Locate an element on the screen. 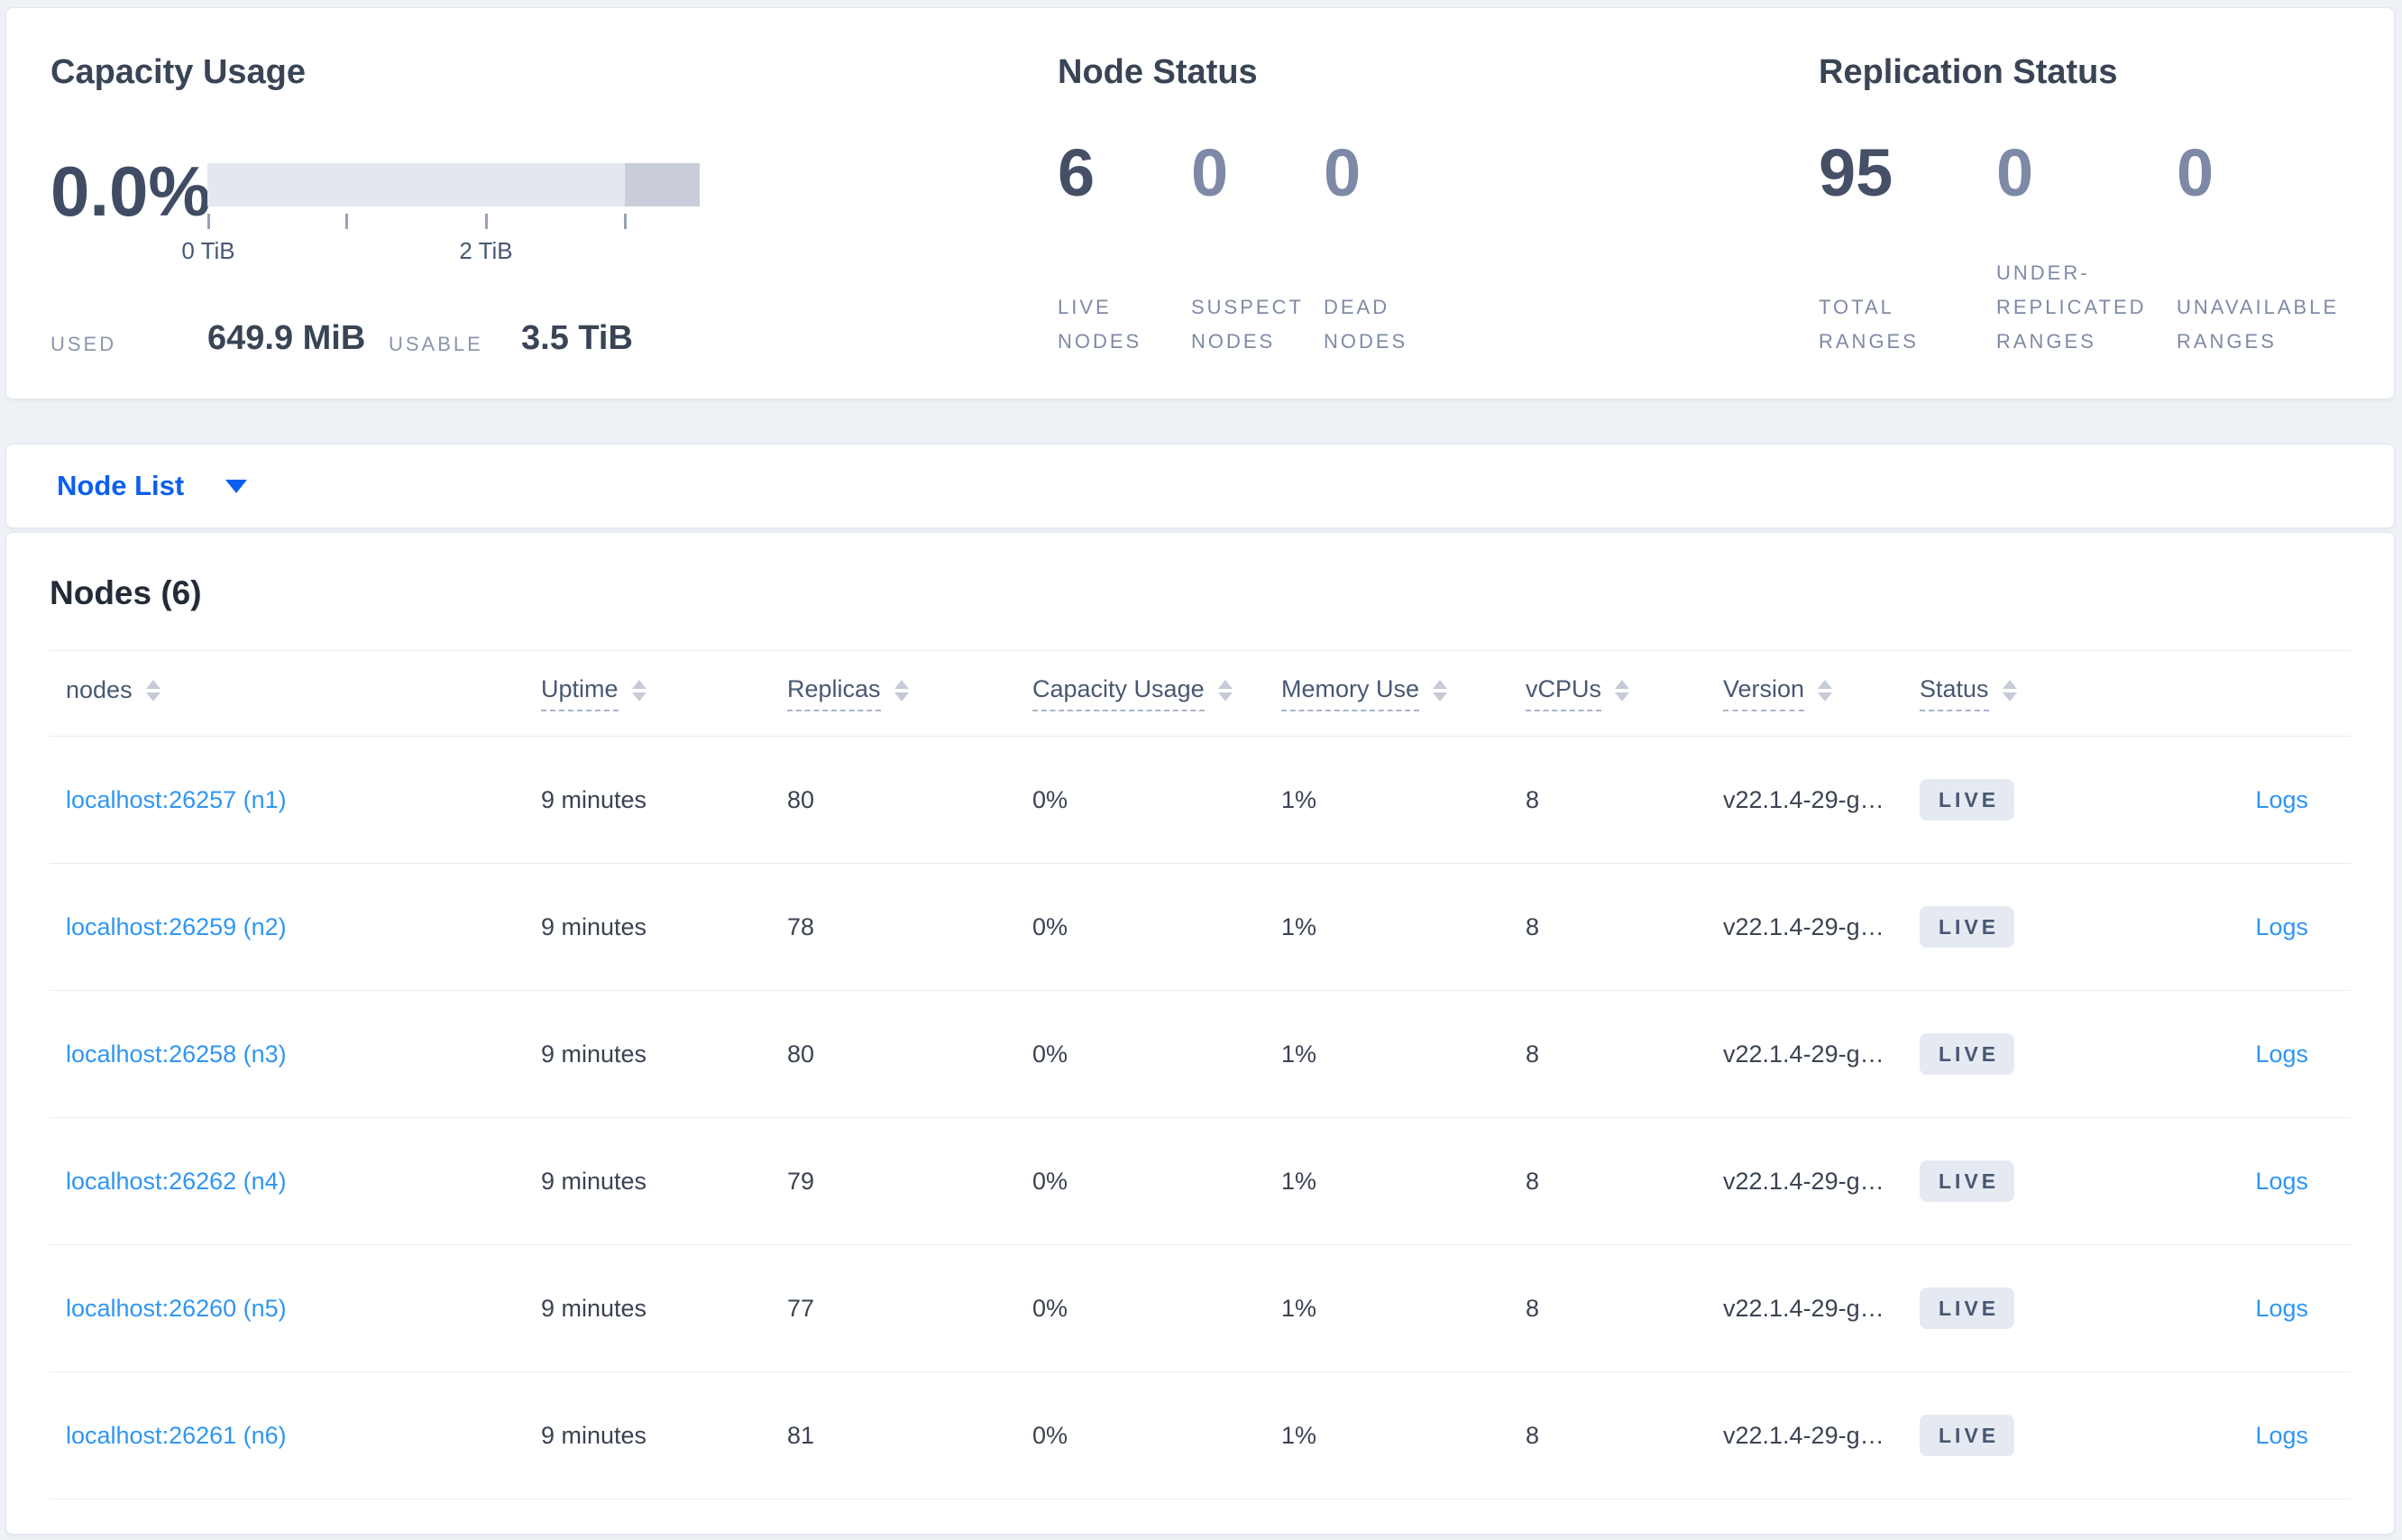  live-nodes-label: LIVE NODES is located at coordinates (1100, 325).